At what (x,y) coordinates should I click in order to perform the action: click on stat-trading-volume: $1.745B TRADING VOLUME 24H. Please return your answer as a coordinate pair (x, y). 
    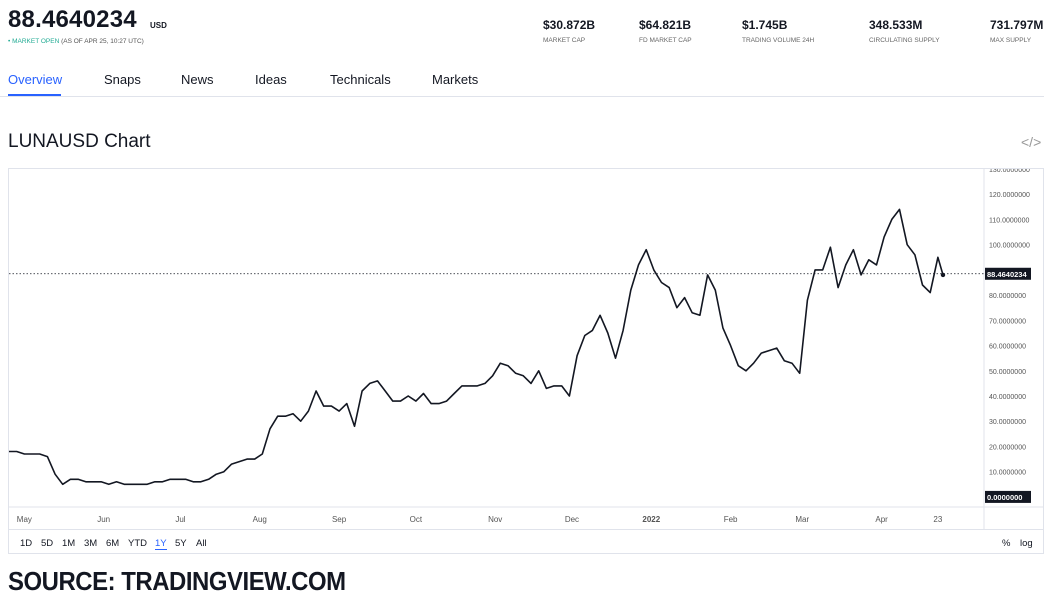
    Looking at the image, I should click on (778, 31).